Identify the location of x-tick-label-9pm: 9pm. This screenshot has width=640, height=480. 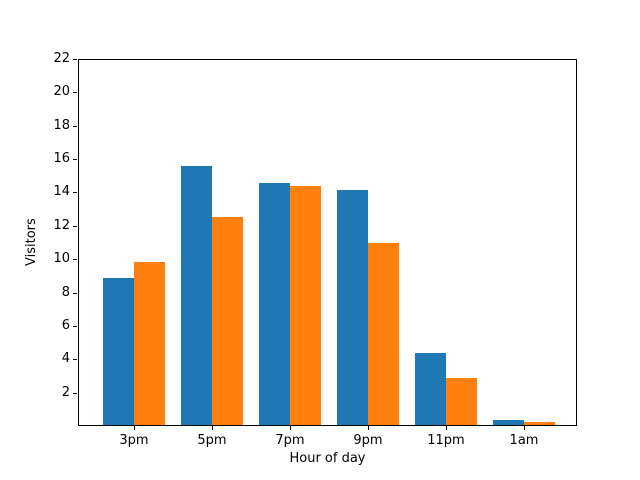
(368, 440).